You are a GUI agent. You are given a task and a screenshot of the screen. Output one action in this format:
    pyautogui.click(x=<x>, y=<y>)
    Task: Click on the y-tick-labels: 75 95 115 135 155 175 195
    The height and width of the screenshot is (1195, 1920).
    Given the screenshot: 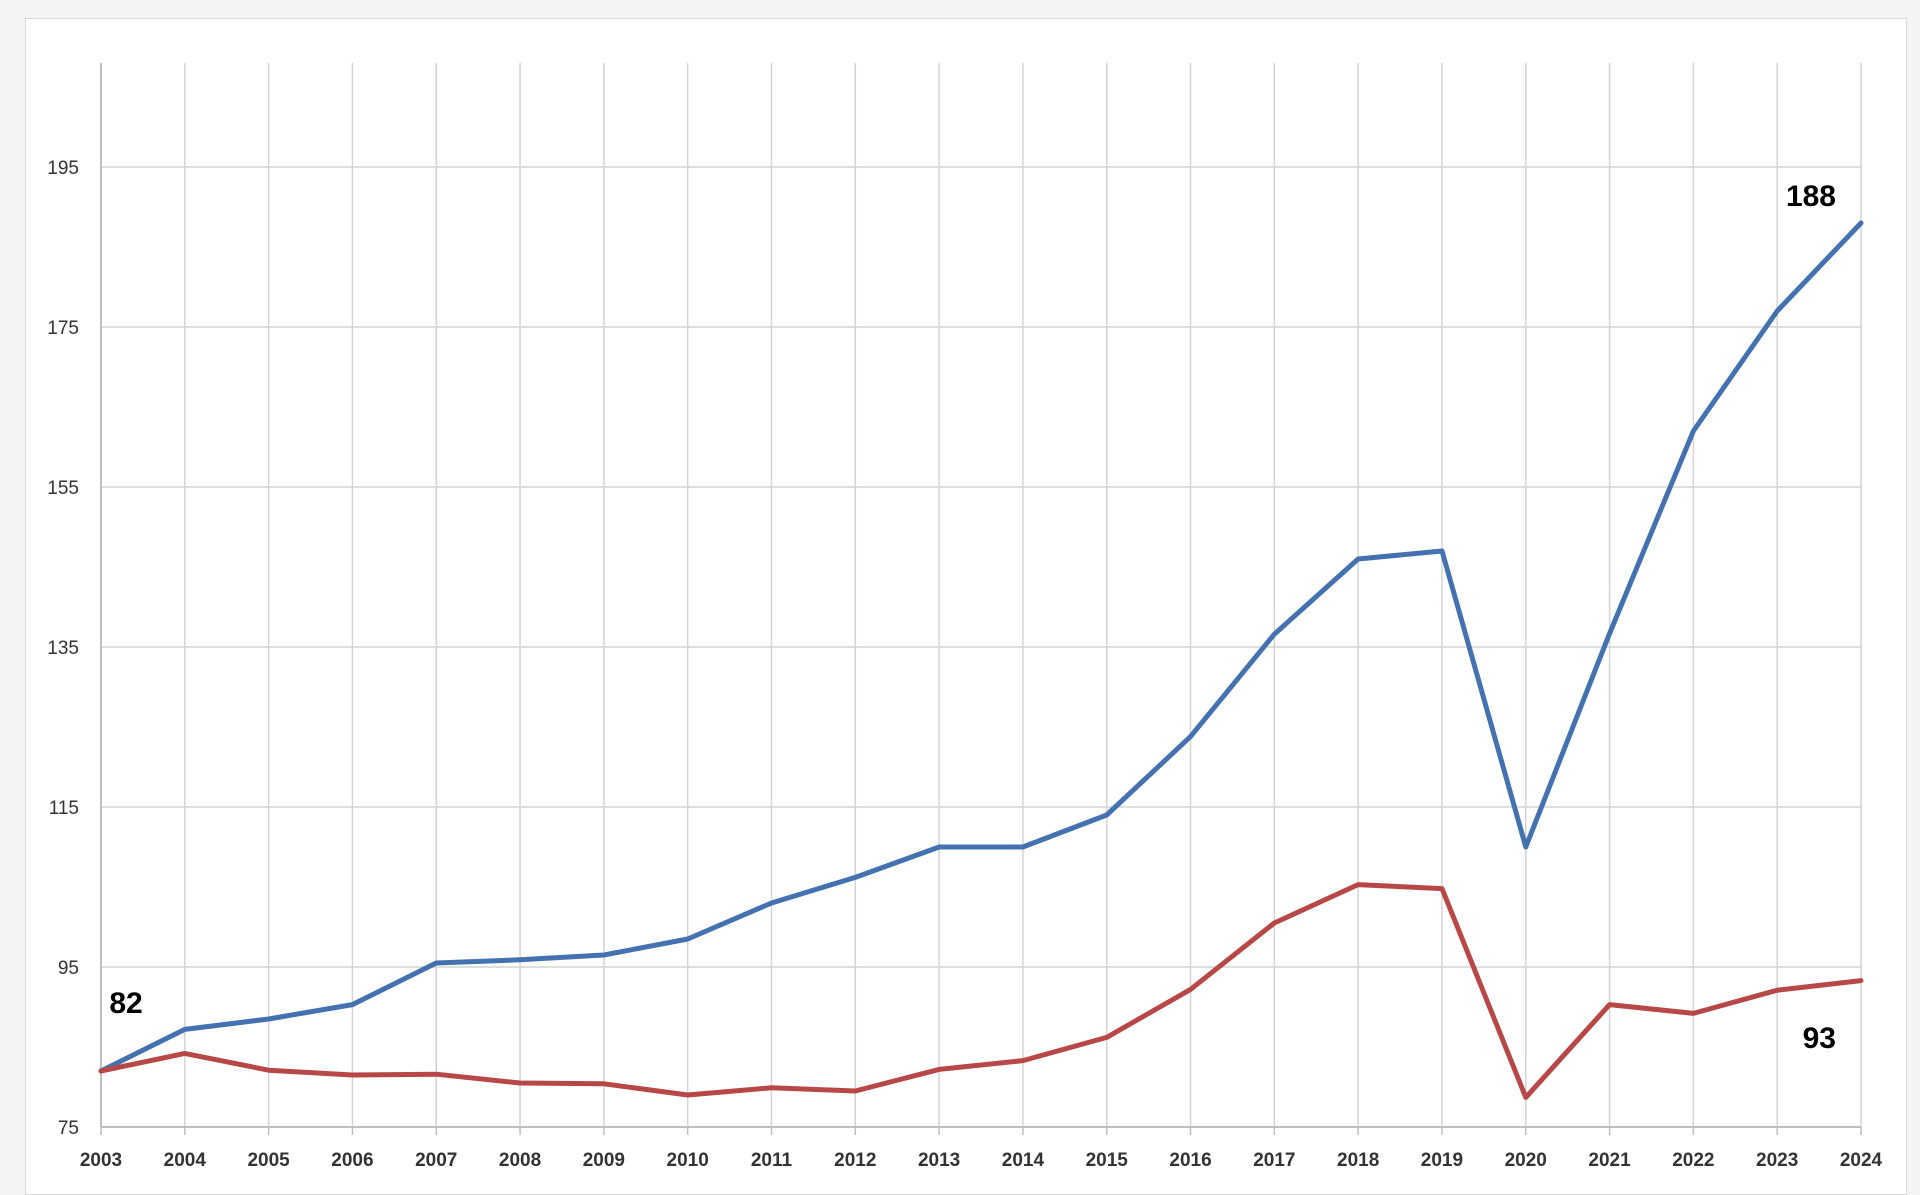 What is the action you would take?
    pyautogui.click(x=63, y=648)
    